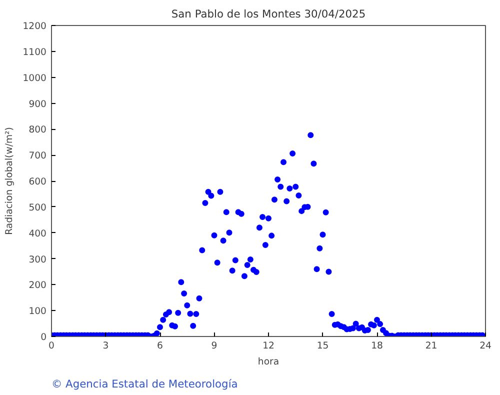  Describe the element at coordinates (34, 52) in the screenshot. I see `y-tick-label: 1100` at that location.